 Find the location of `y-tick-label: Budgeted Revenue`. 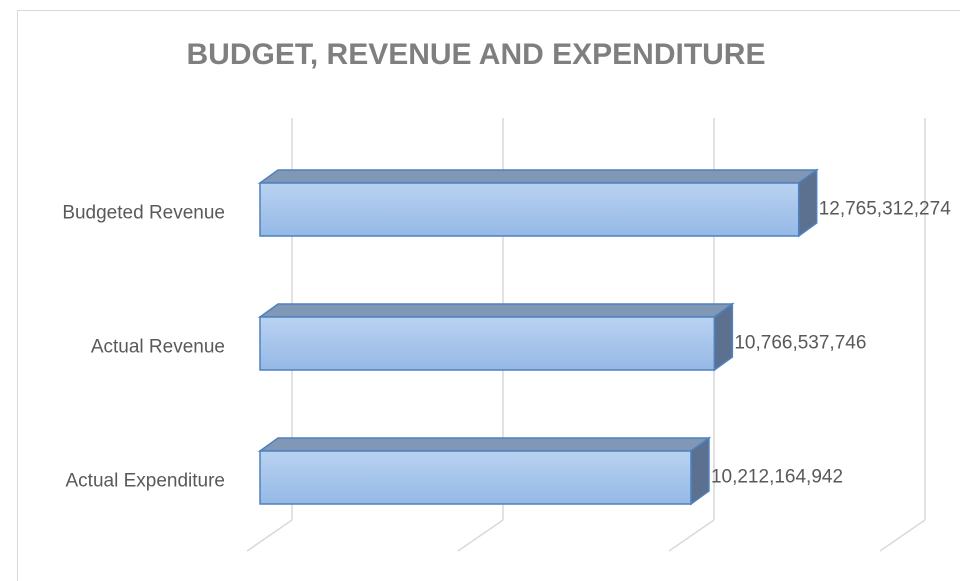

y-tick-label: Budgeted Revenue is located at coordinates (143, 213).